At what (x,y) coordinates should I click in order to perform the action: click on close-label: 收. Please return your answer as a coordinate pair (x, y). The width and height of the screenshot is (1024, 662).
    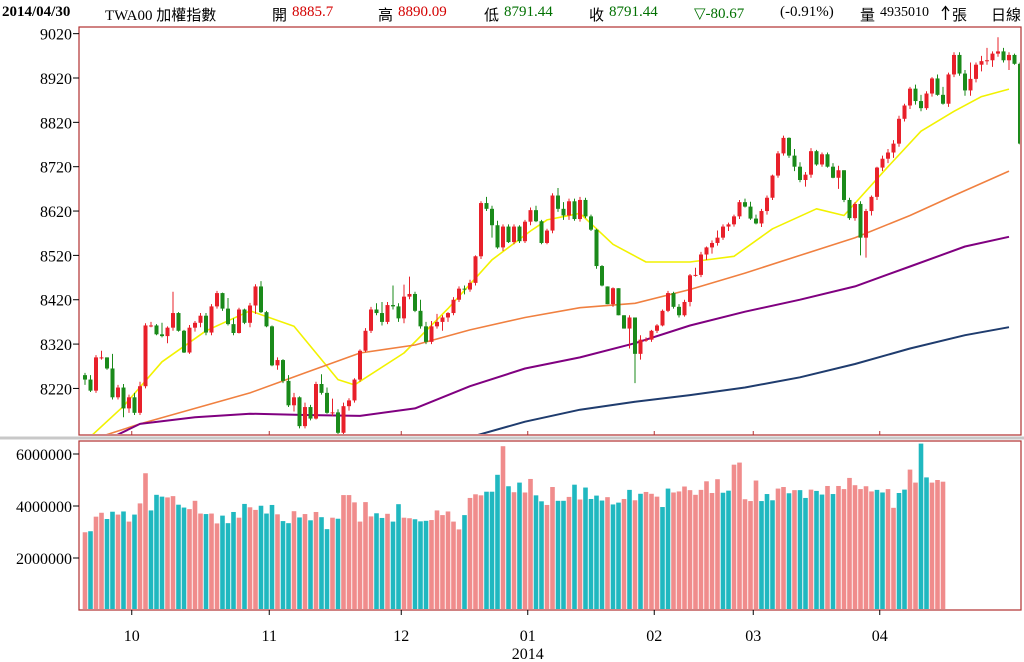
    Looking at the image, I should click on (597, 16).